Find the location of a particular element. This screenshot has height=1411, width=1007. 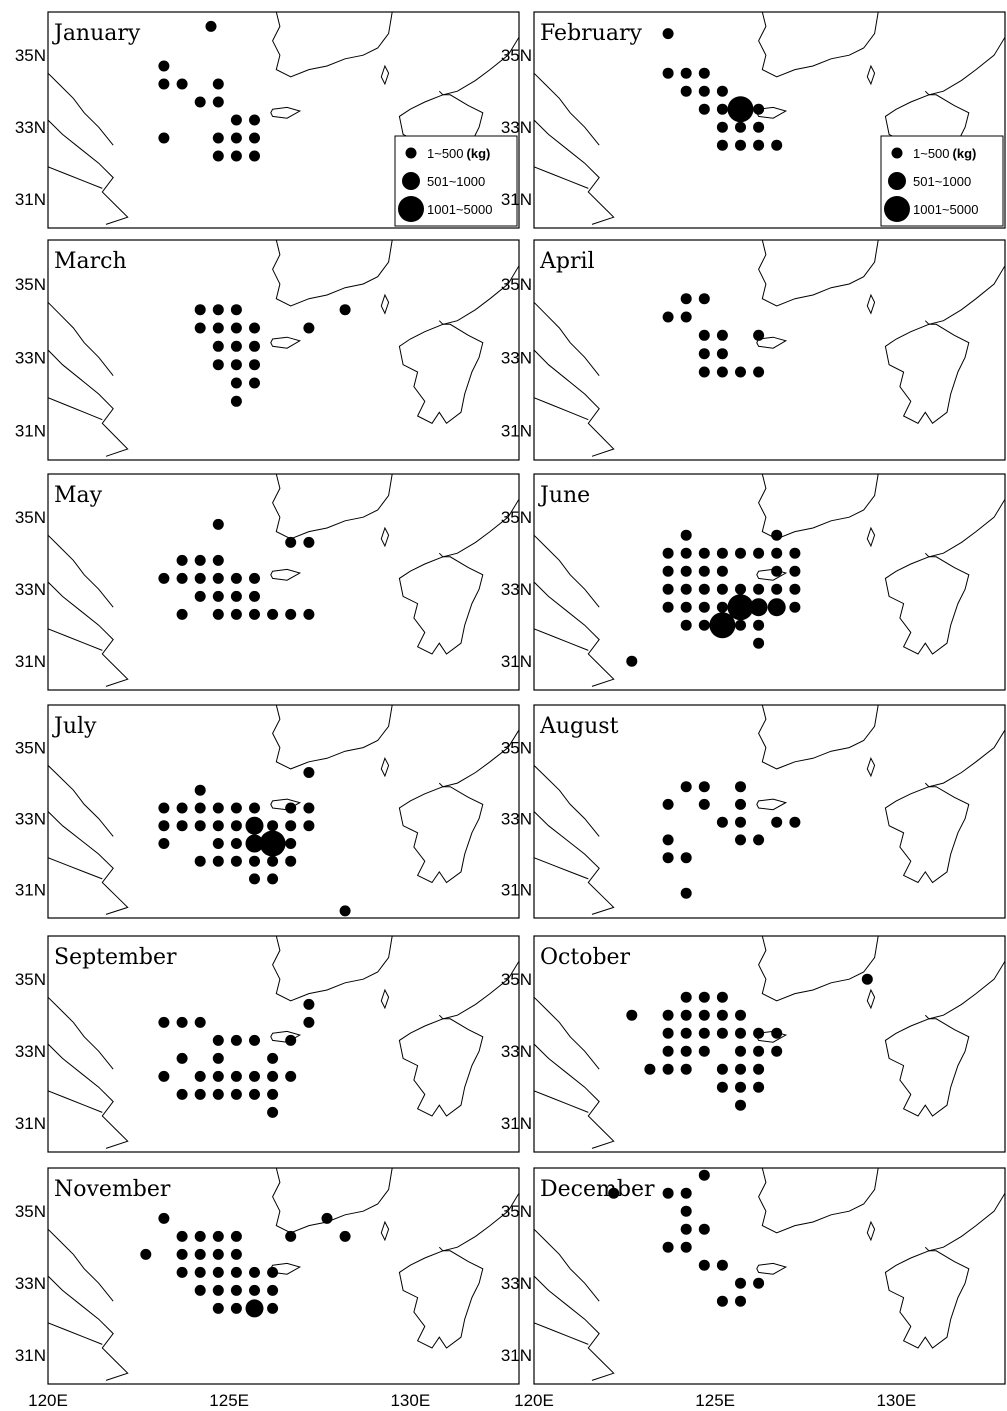

lon-label: 130E is located at coordinates (896, 1400).